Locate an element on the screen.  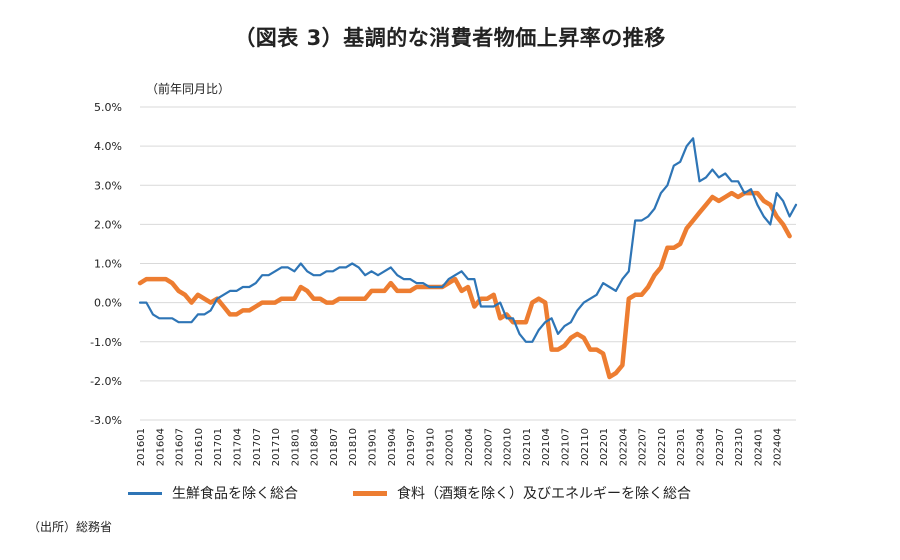
legend-swatch-series2 is located at coordinates (370, 493).